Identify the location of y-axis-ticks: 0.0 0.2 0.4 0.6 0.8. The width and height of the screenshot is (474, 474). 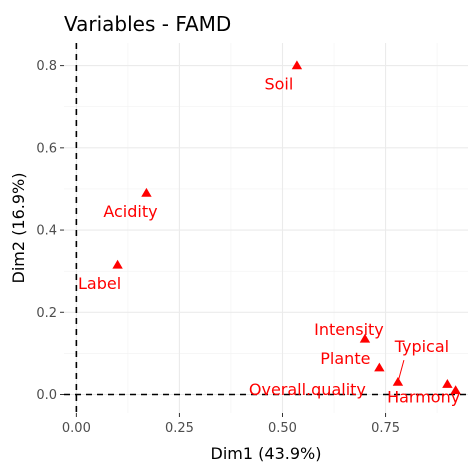
(50, 231).